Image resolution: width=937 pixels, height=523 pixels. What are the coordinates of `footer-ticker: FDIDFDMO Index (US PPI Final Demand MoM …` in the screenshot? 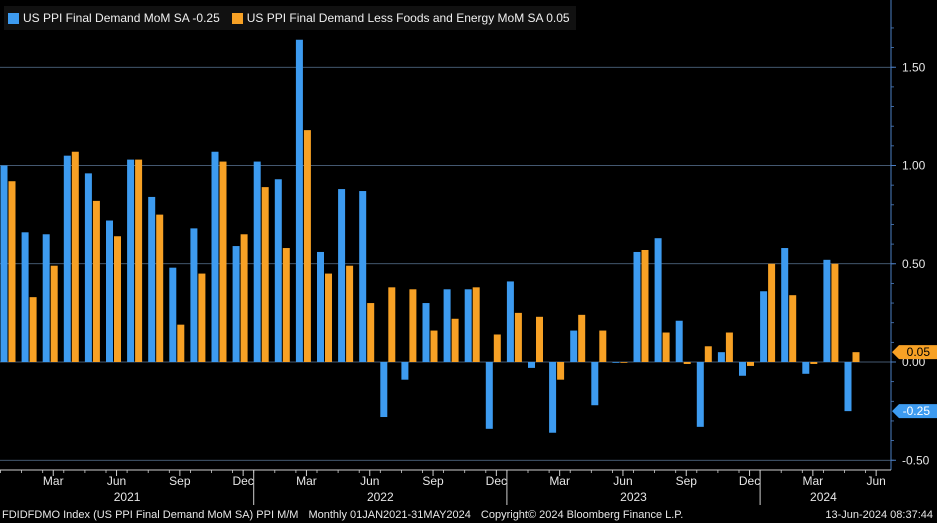 It's located at (150, 514).